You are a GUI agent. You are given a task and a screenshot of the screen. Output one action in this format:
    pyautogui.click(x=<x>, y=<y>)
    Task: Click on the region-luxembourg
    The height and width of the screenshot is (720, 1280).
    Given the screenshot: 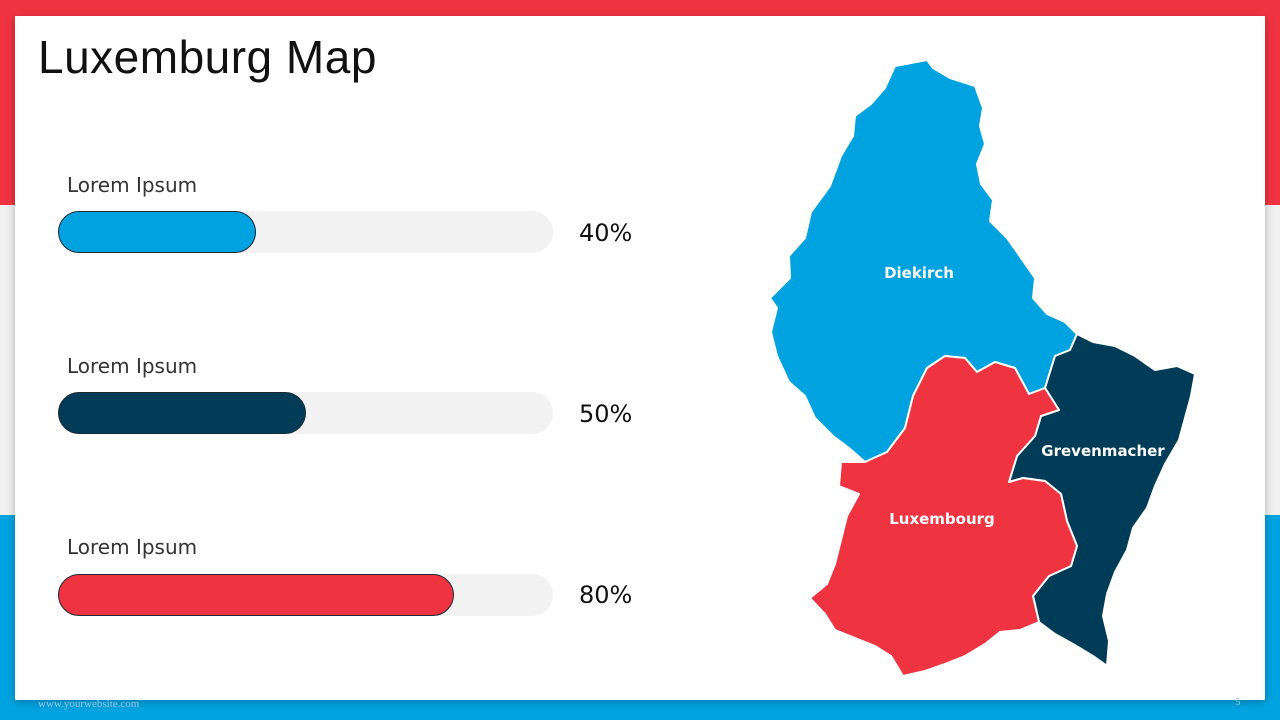 What is the action you would take?
    pyautogui.click(x=943, y=516)
    